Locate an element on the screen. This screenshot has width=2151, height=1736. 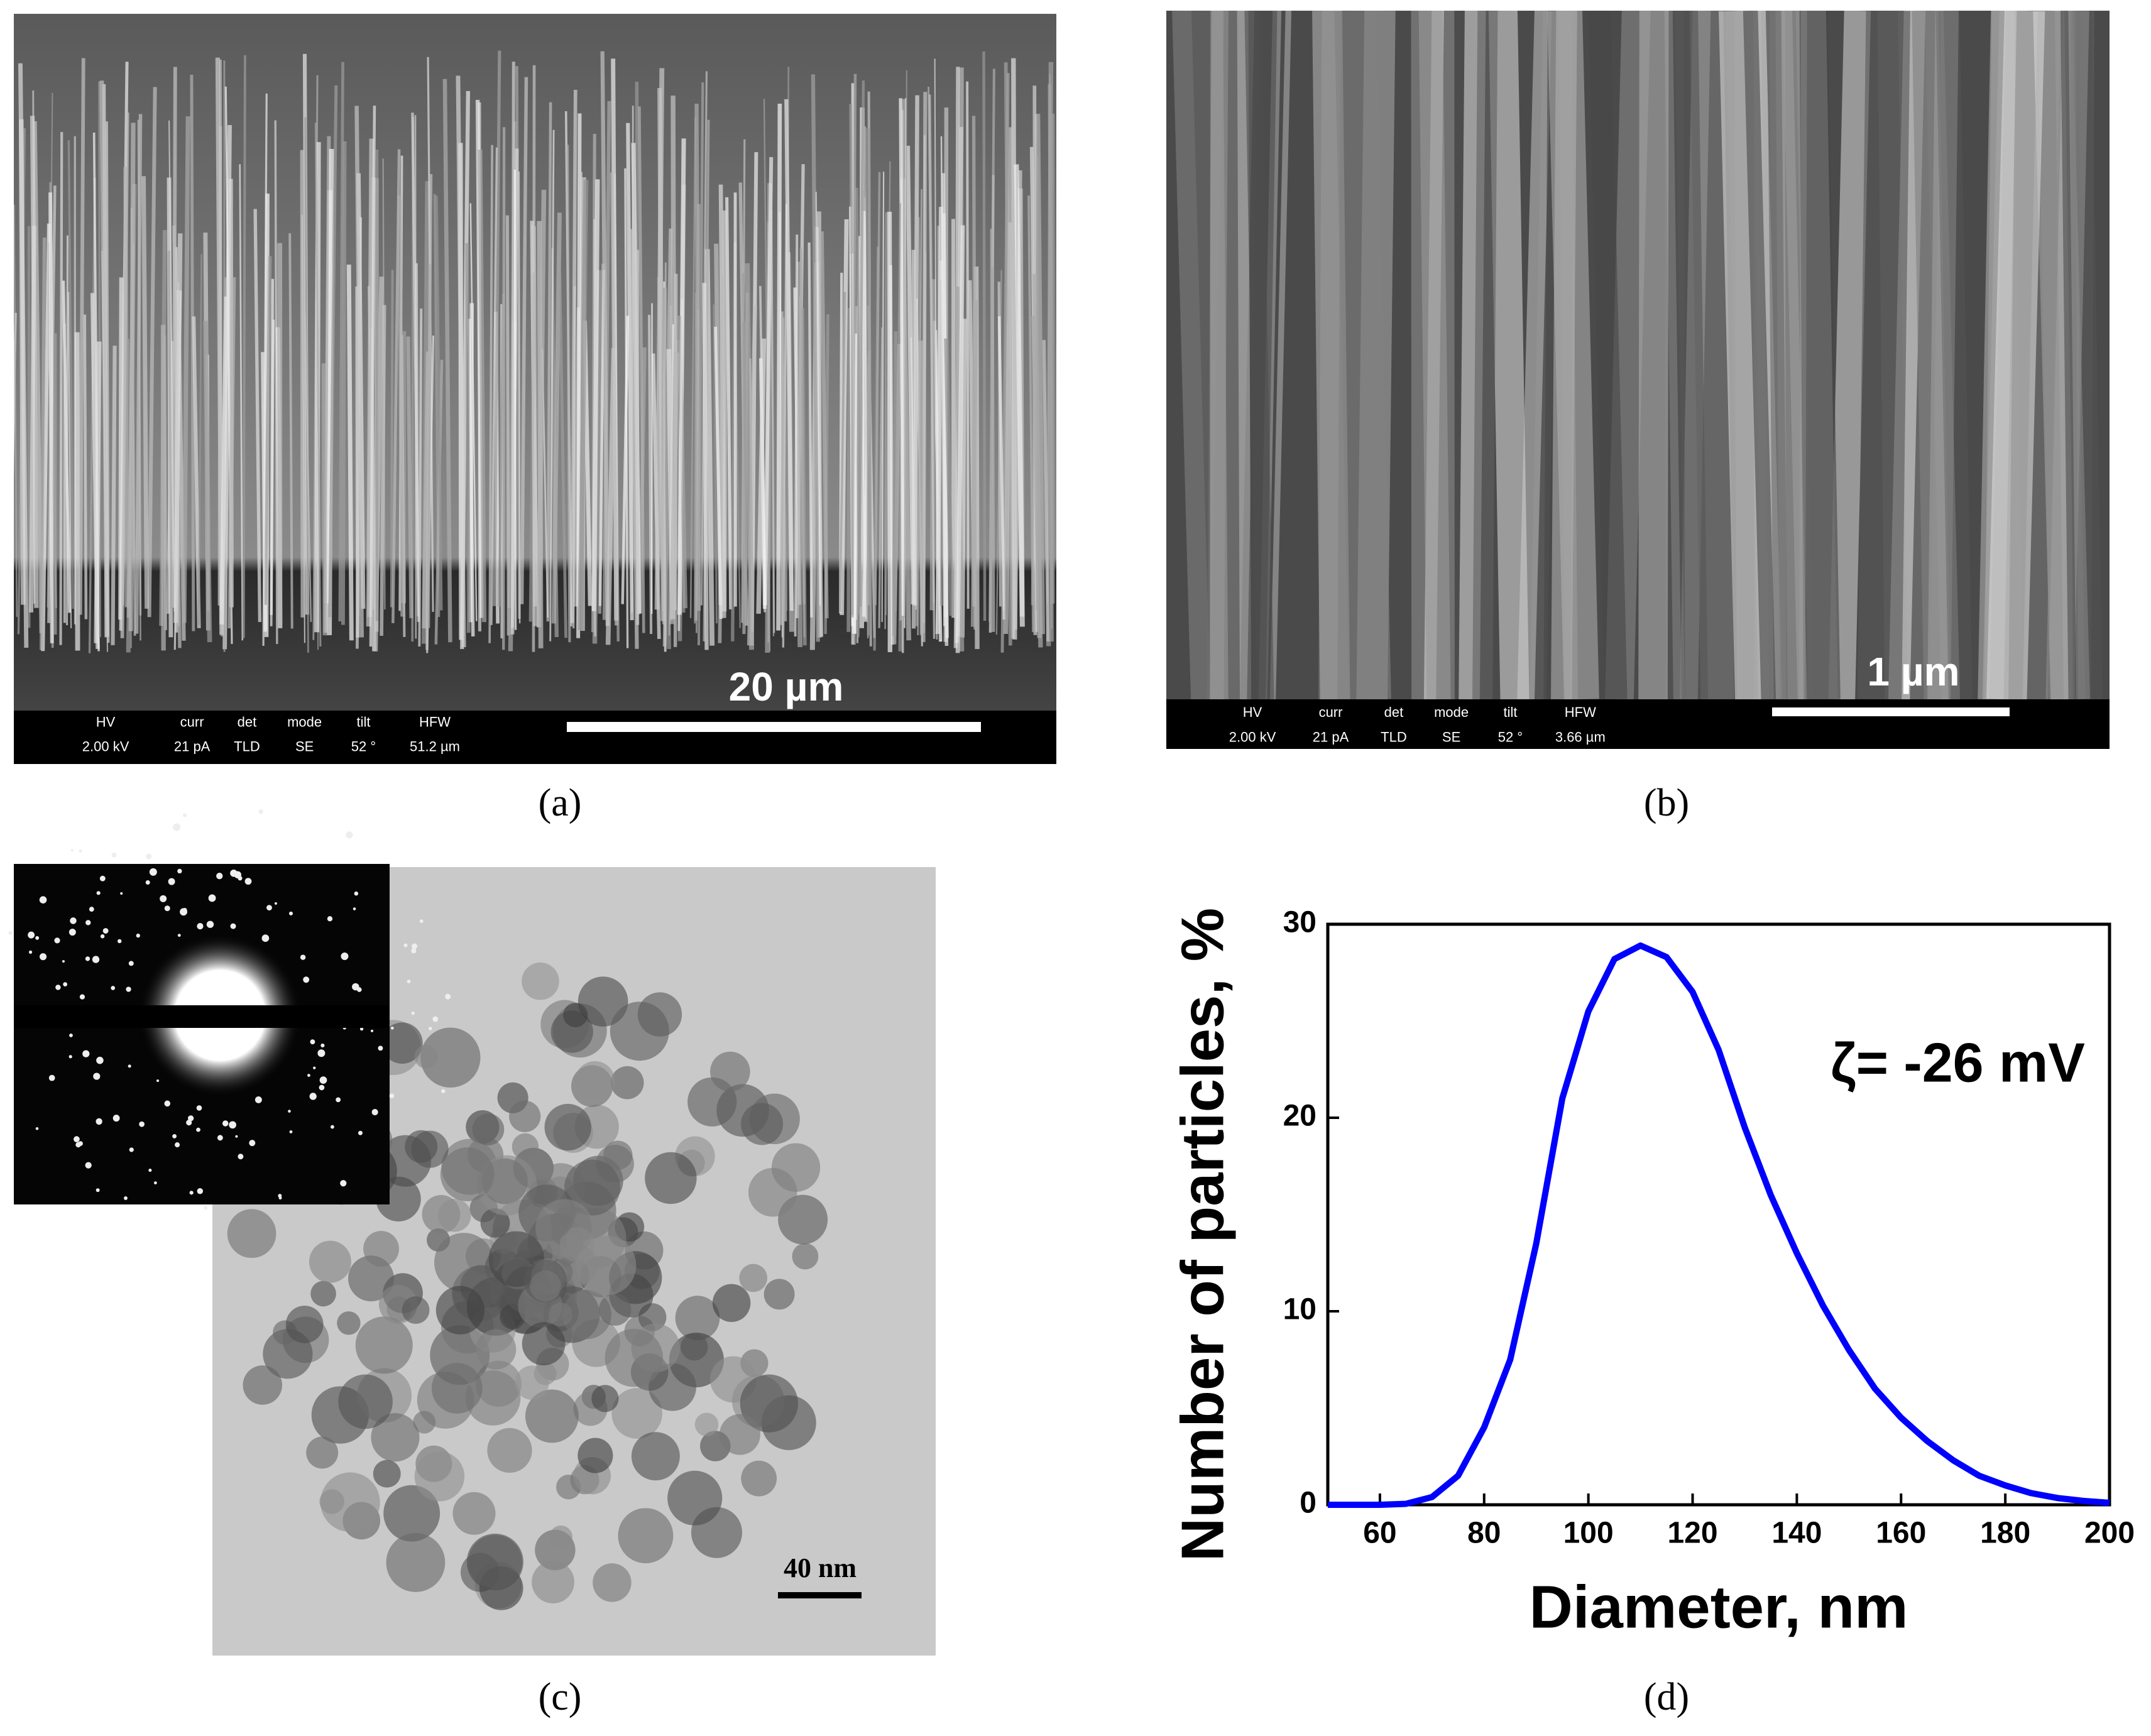
x-tick-label: 200 is located at coordinates (2109, 1533).